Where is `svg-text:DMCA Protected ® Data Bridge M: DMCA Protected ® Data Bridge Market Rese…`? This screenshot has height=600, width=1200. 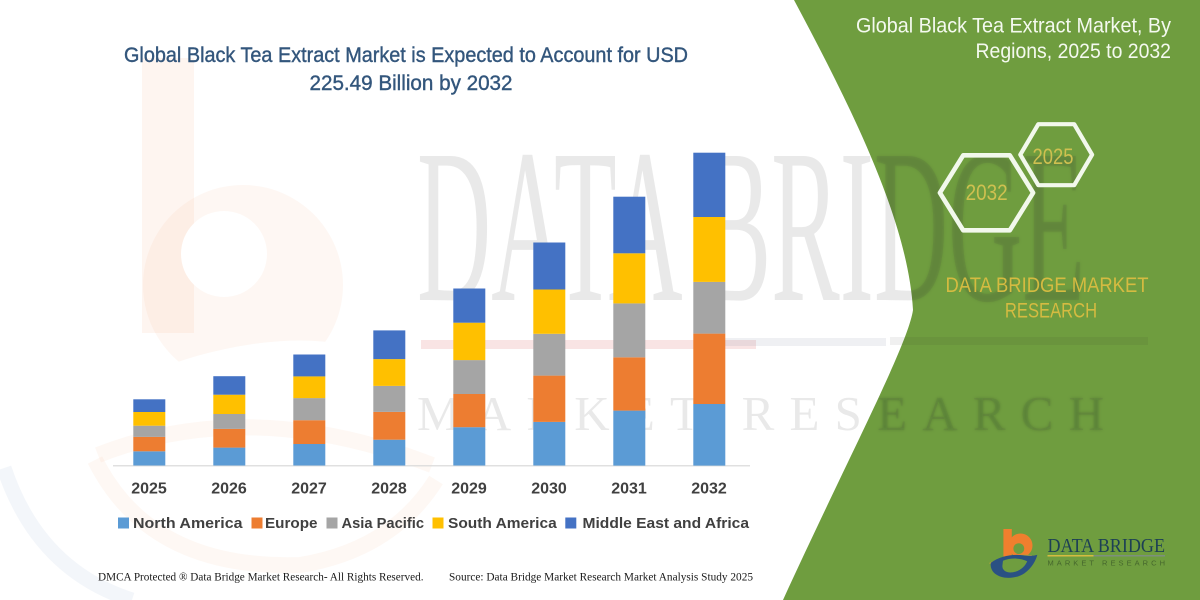 svg-text:DMCA Protected ® Data Bridge M: DMCA Protected ® Data Bridge Market Rese… is located at coordinates (261, 578).